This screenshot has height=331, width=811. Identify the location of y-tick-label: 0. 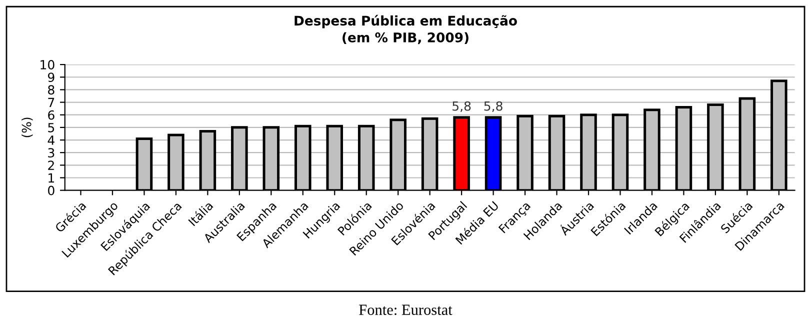
(51, 191).